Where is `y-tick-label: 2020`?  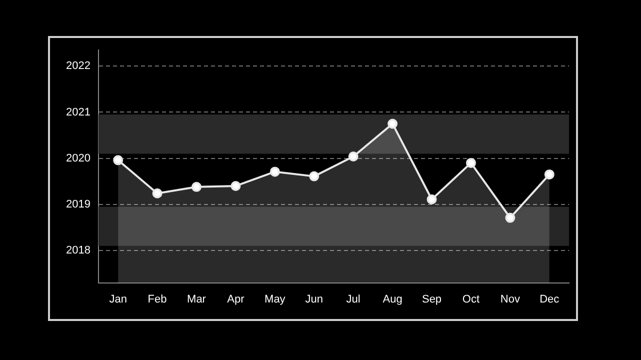
y-tick-label: 2020 is located at coordinates (78, 158).